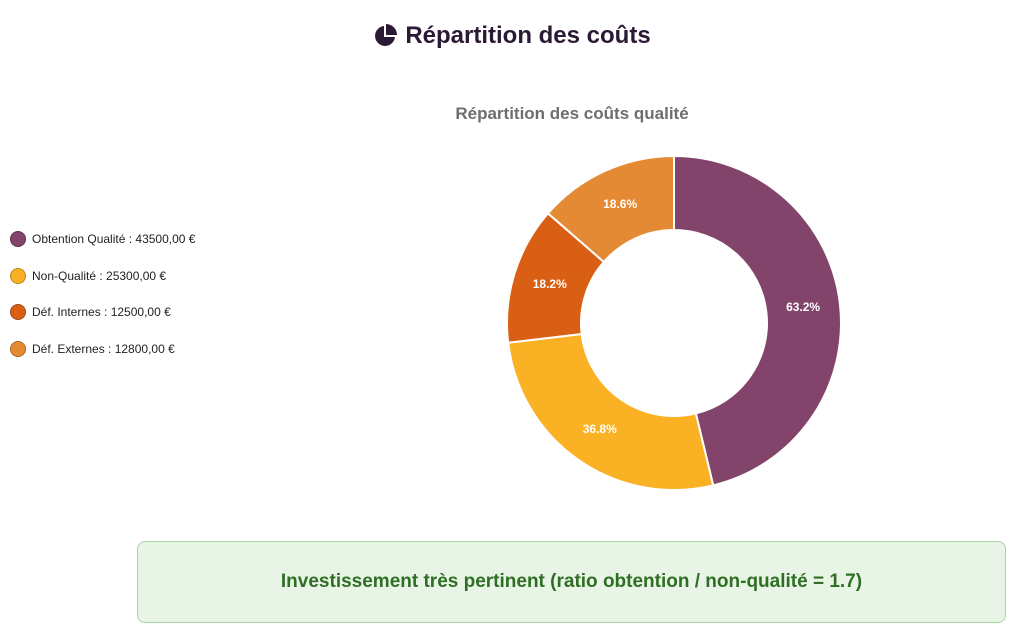 This screenshot has height=640, width=1024. What do you see at coordinates (620, 204) in the screenshot?
I see `slice-label-3: 18.6%` at bounding box center [620, 204].